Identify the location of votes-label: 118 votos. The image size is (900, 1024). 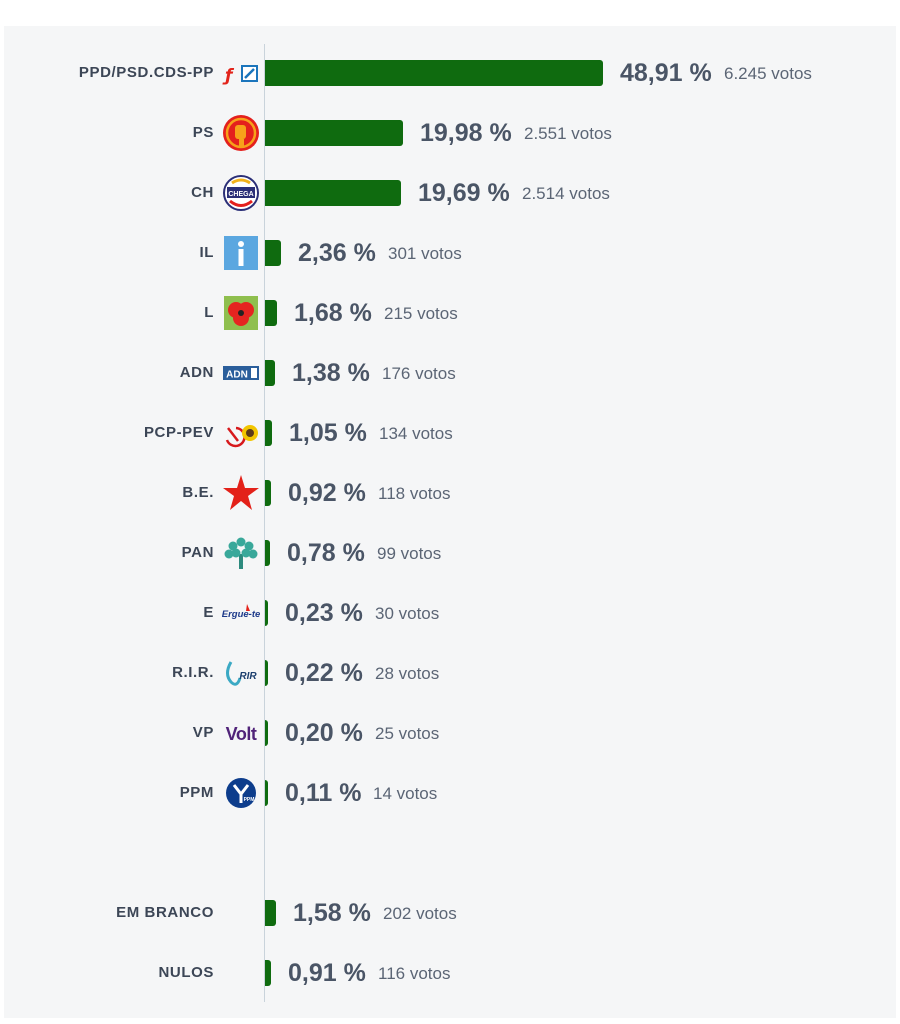
(414, 493).